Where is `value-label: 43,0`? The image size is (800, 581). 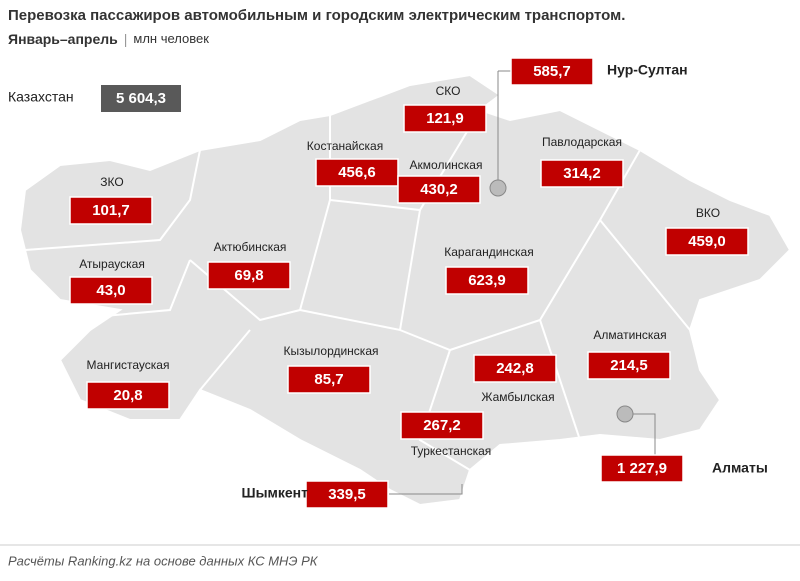
value-label: 43,0 is located at coordinates (110, 290).